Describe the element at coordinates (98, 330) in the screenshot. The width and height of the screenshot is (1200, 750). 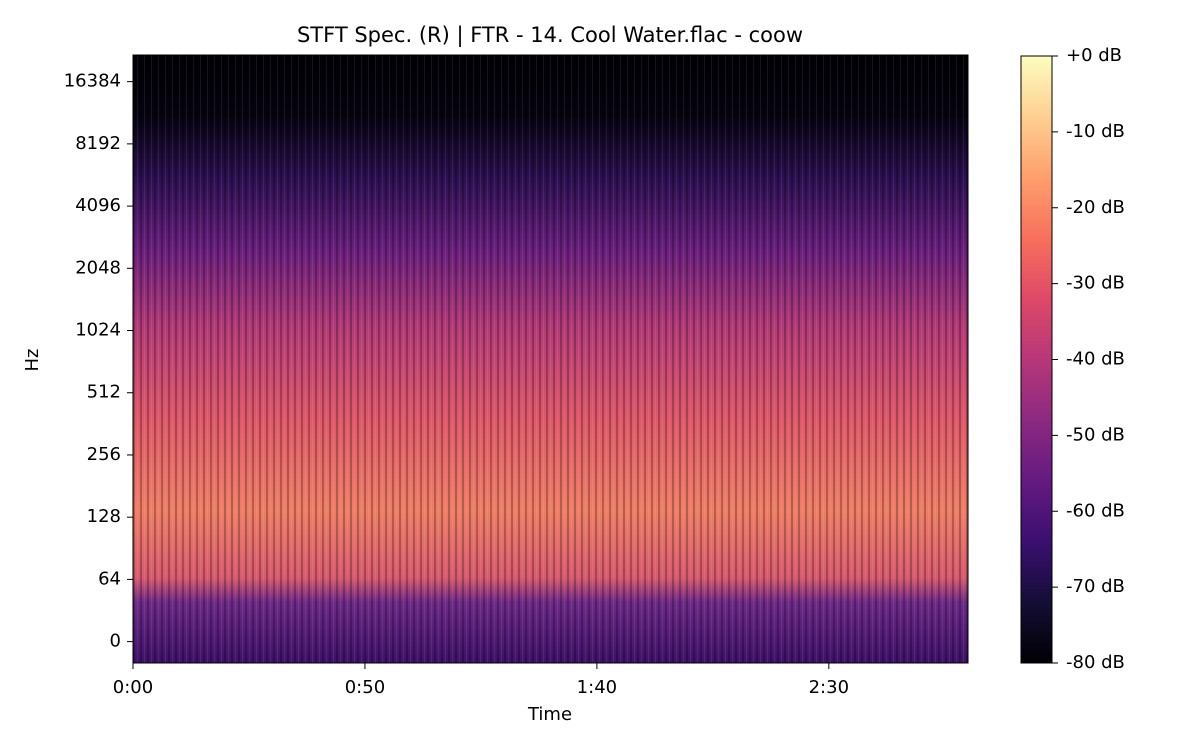
I see `y-tick-label: 1024` at that location.